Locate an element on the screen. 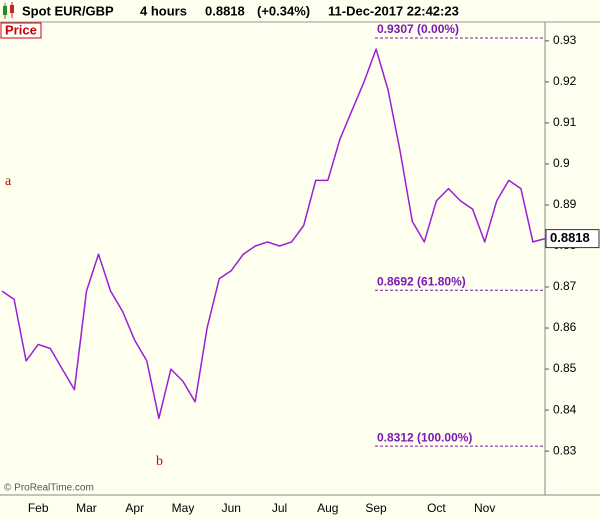  level-label: 0.9307 (0.00%) is located at coordinates (418, 29).